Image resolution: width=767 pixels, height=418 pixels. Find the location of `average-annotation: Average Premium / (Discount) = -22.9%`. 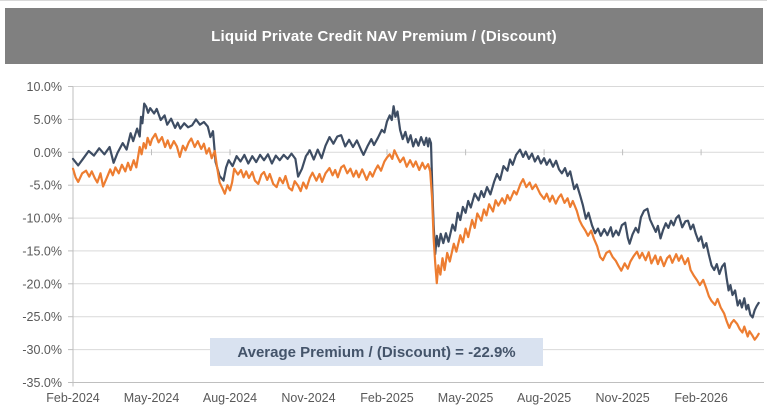

average-annotation: Average Premium / (Discount) = -22.9% is located at coordinates (376, 352).